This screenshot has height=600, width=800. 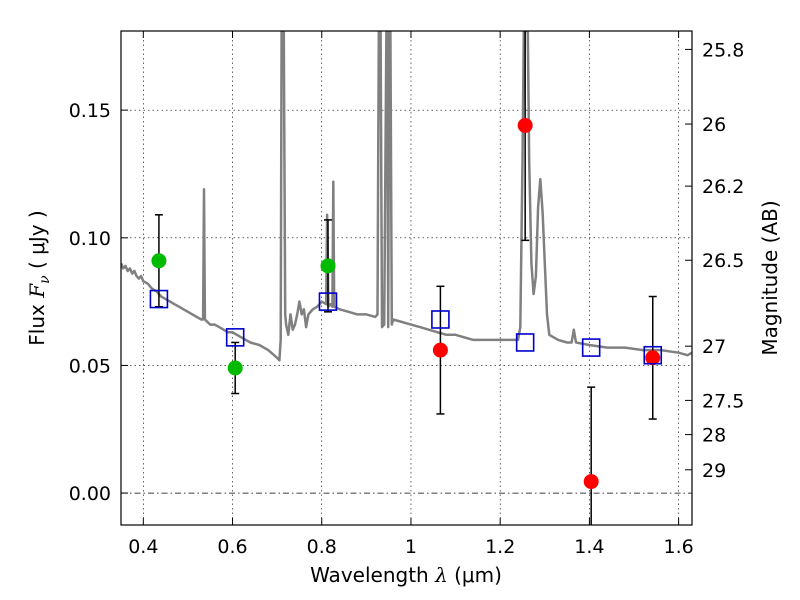 What do you see at coordinates (723, 401) in the screenshot?
I see `mag-tick-label: 27.5` at bounding box center [723, 401].